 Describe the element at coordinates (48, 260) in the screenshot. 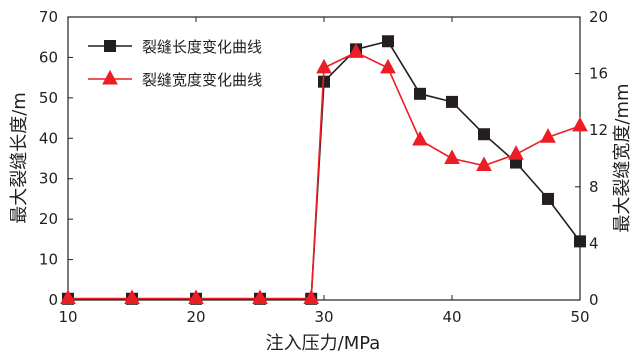

I see `y-tick-label: 10` at that location.